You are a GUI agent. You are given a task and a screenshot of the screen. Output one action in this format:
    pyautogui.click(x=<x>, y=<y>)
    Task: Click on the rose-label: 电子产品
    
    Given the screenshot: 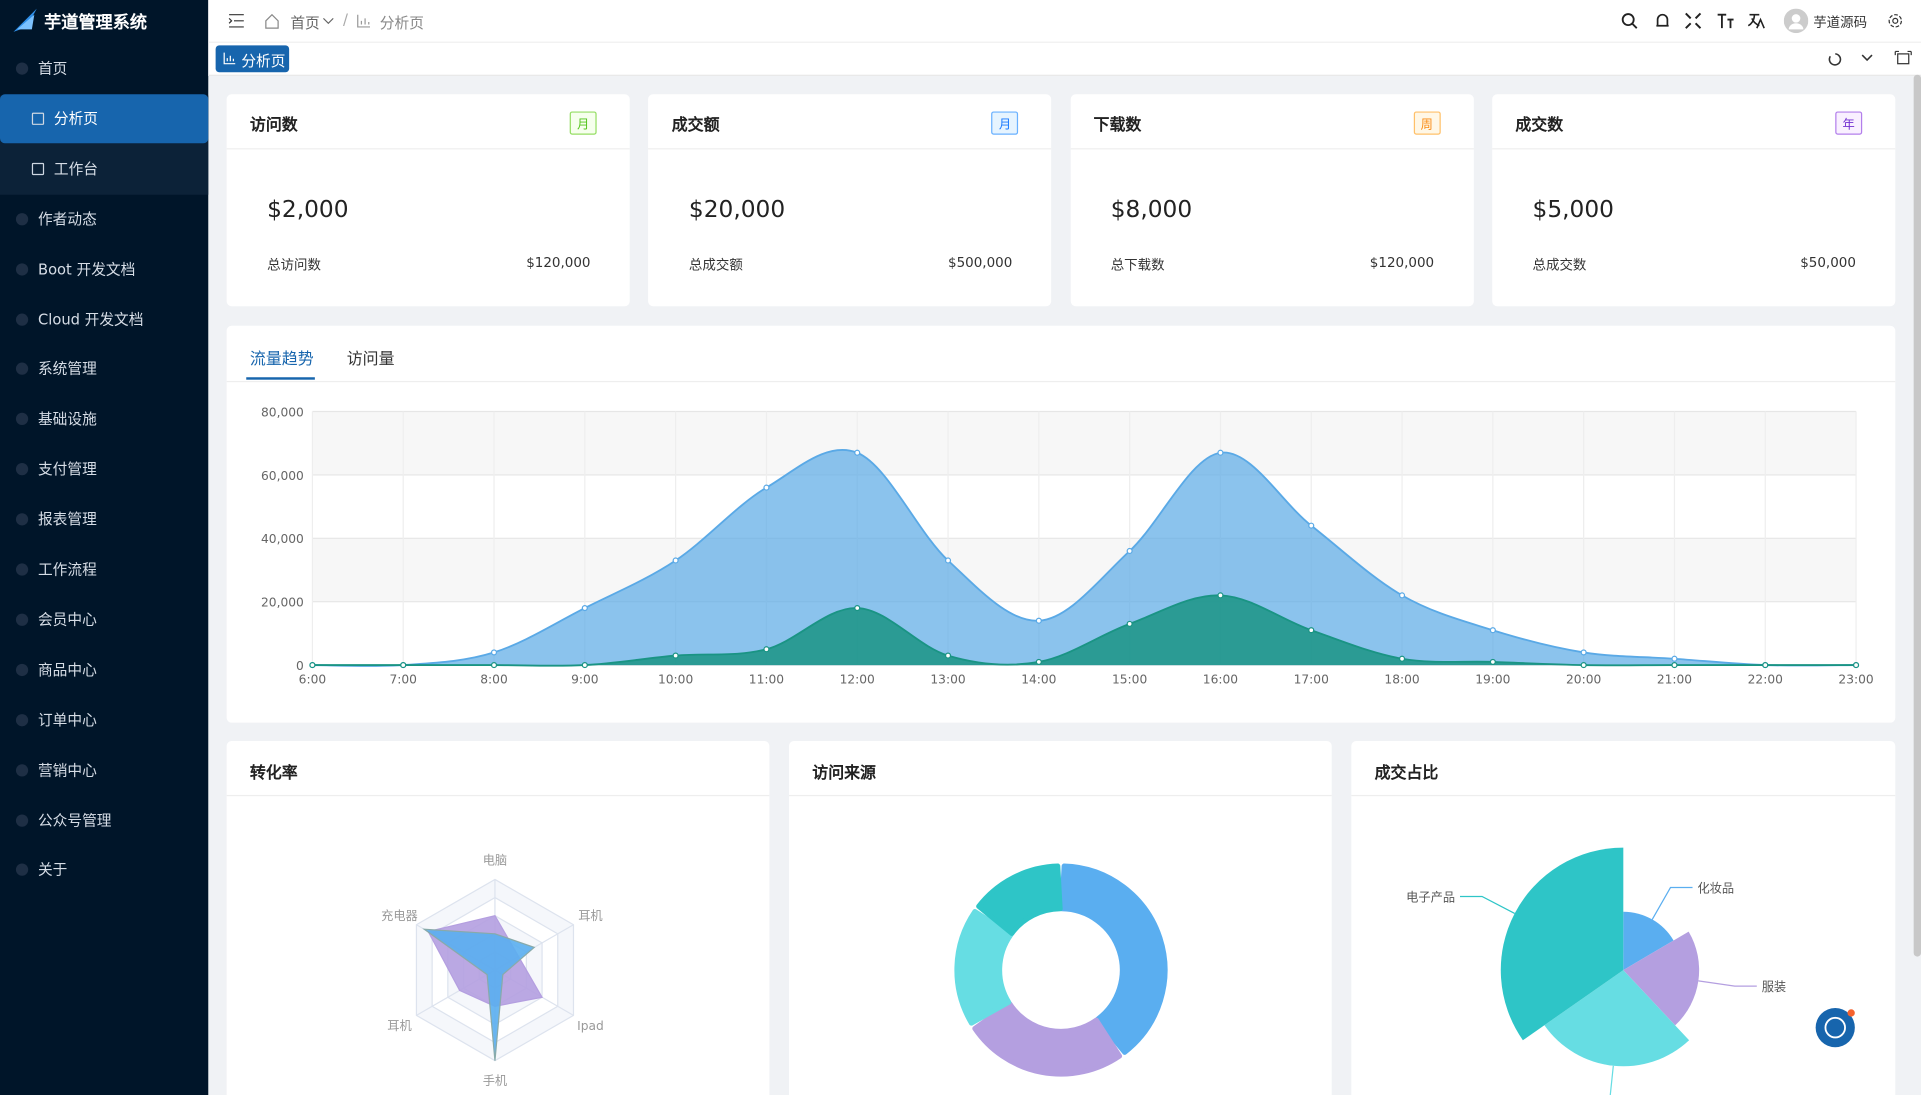 What is the action you would take?
    pyautogui.click(x=1430, y=897)
    